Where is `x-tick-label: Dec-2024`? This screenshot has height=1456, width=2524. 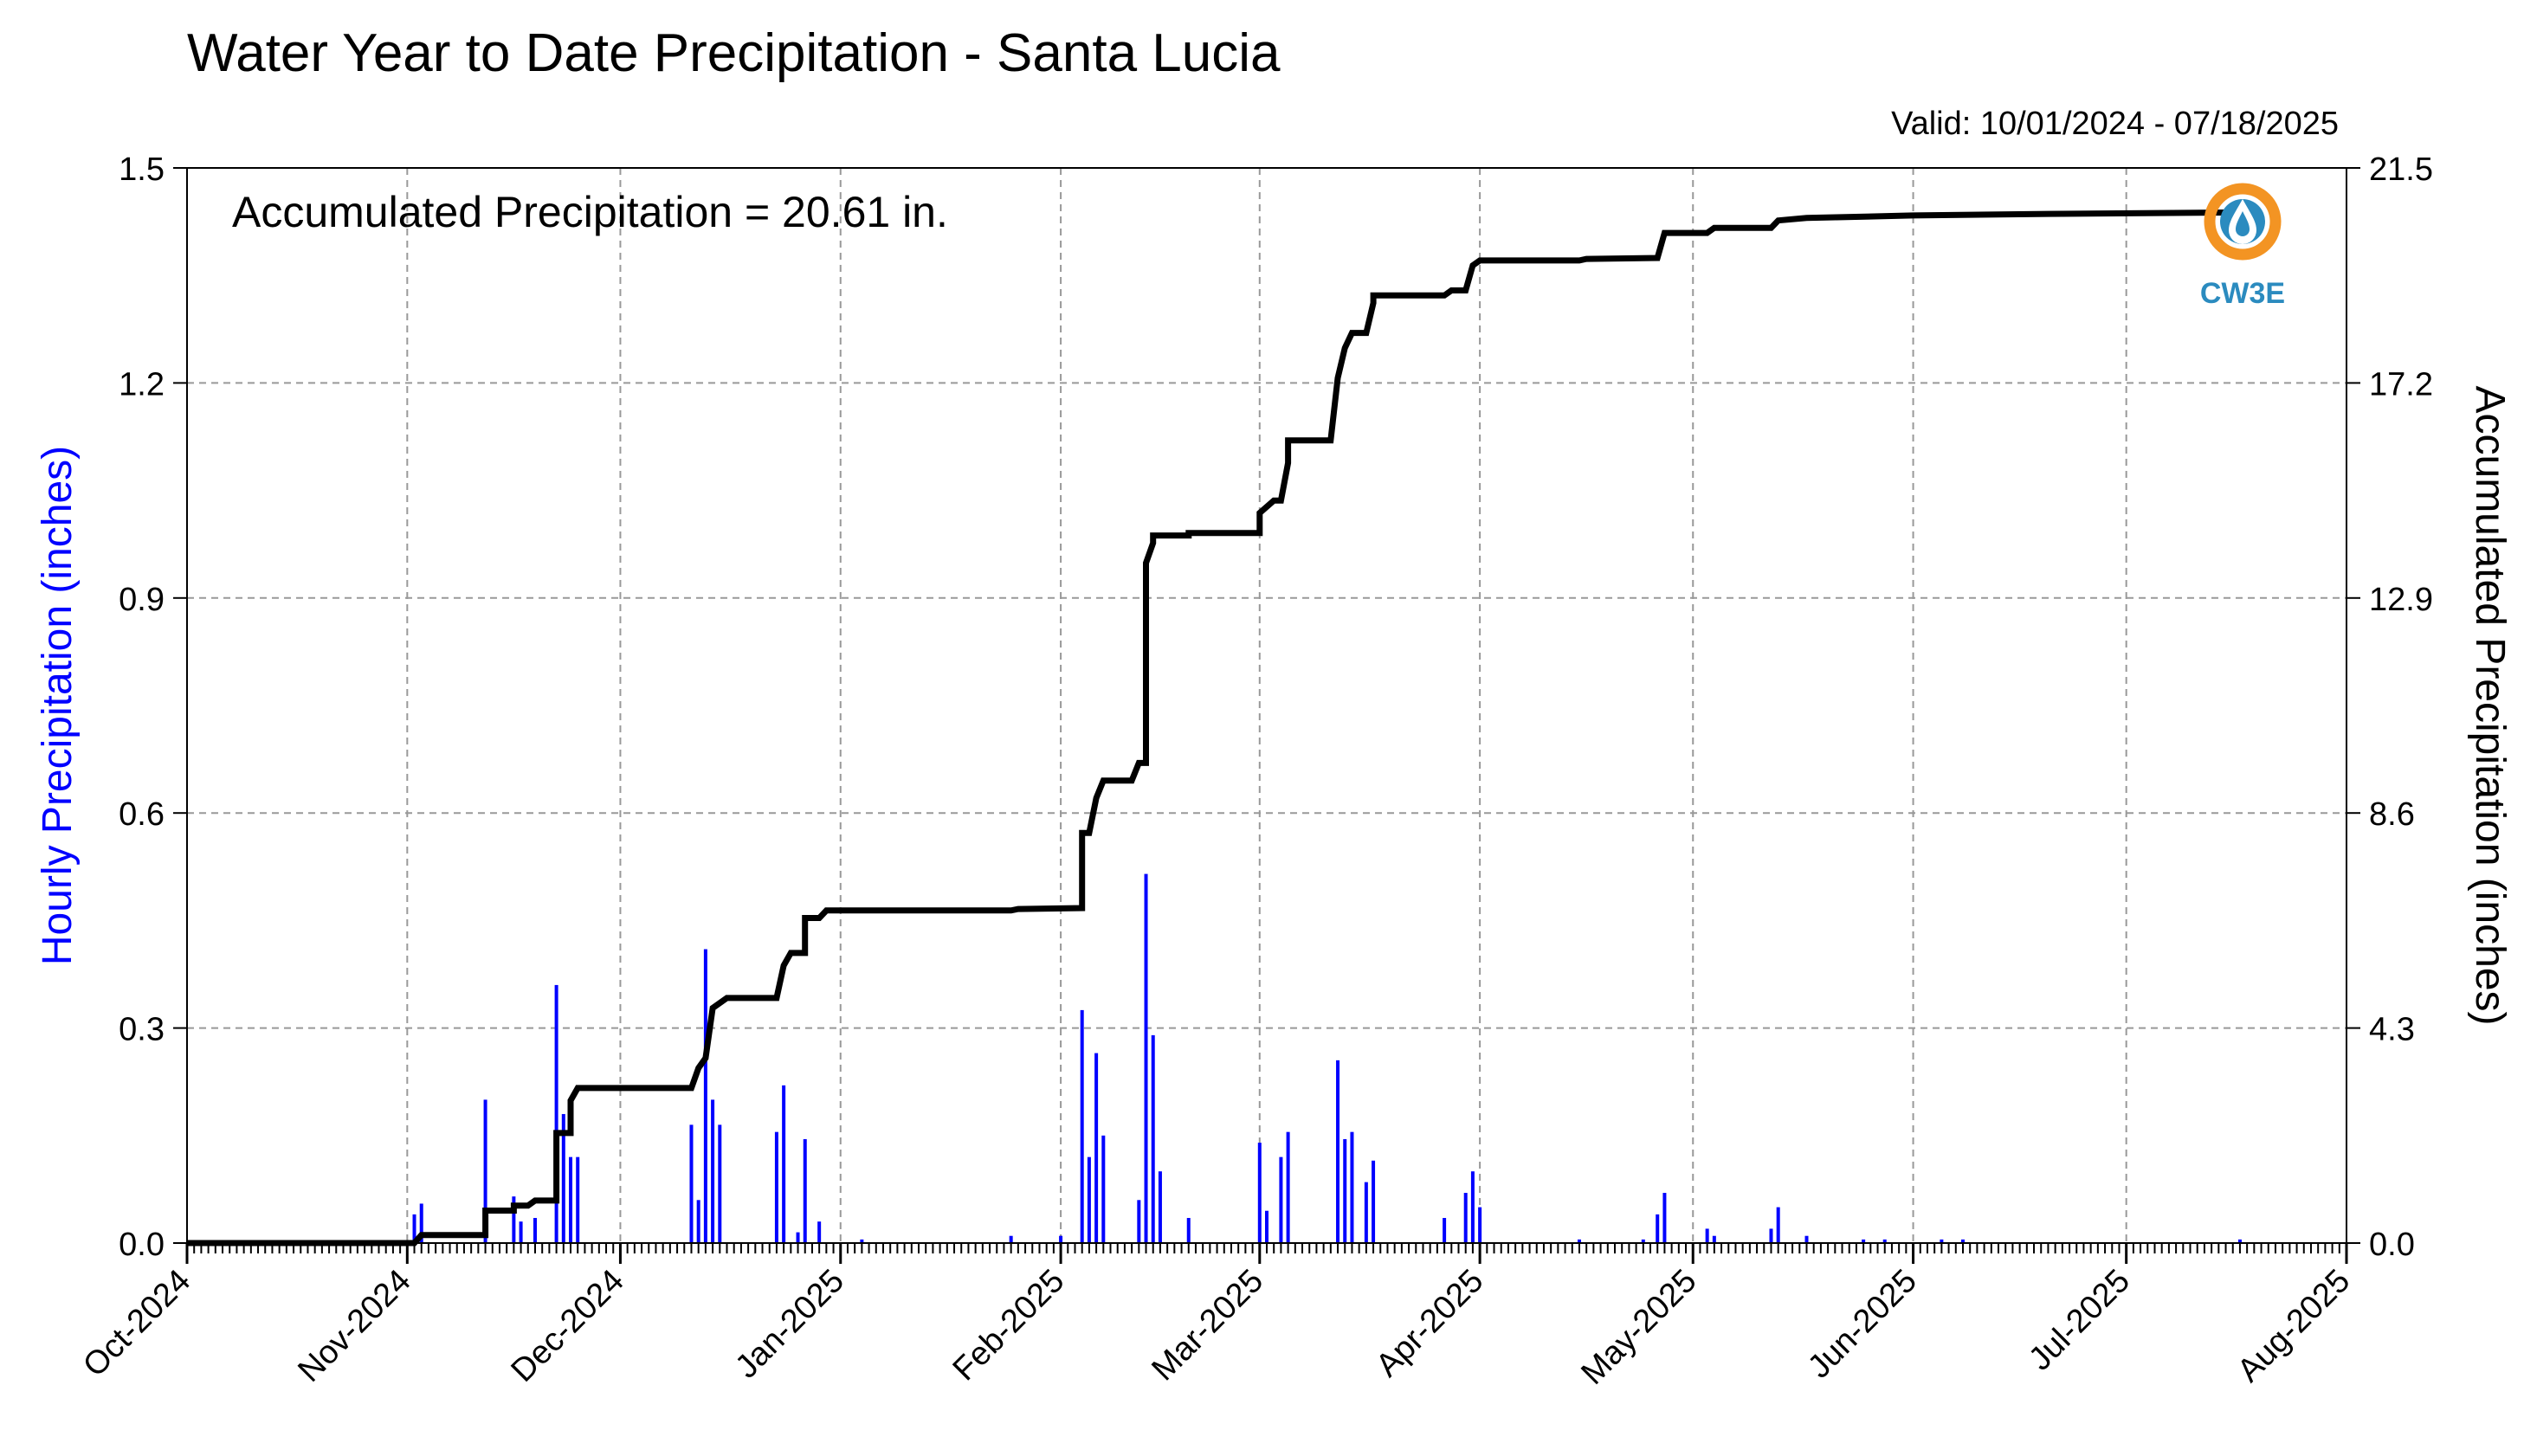 x-tick-label: Dec-2024 is located at coordinates (568, 1326).